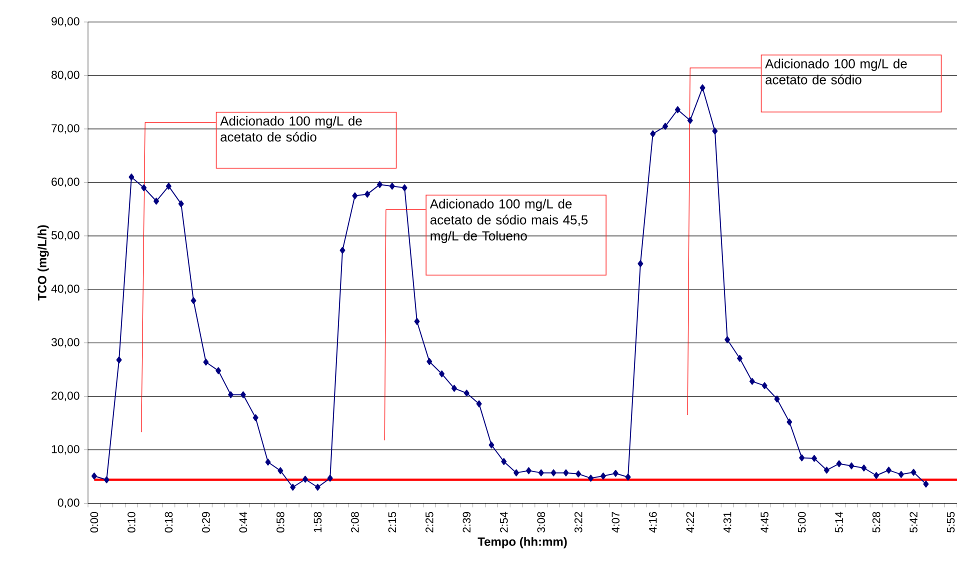 Image resolution: width=957 pixels, height=575 pixels. What do you see at coordinates (69, 503) in the screenshot?
I see `y-tick-label: 0,00` at bounding box center [69, 503].